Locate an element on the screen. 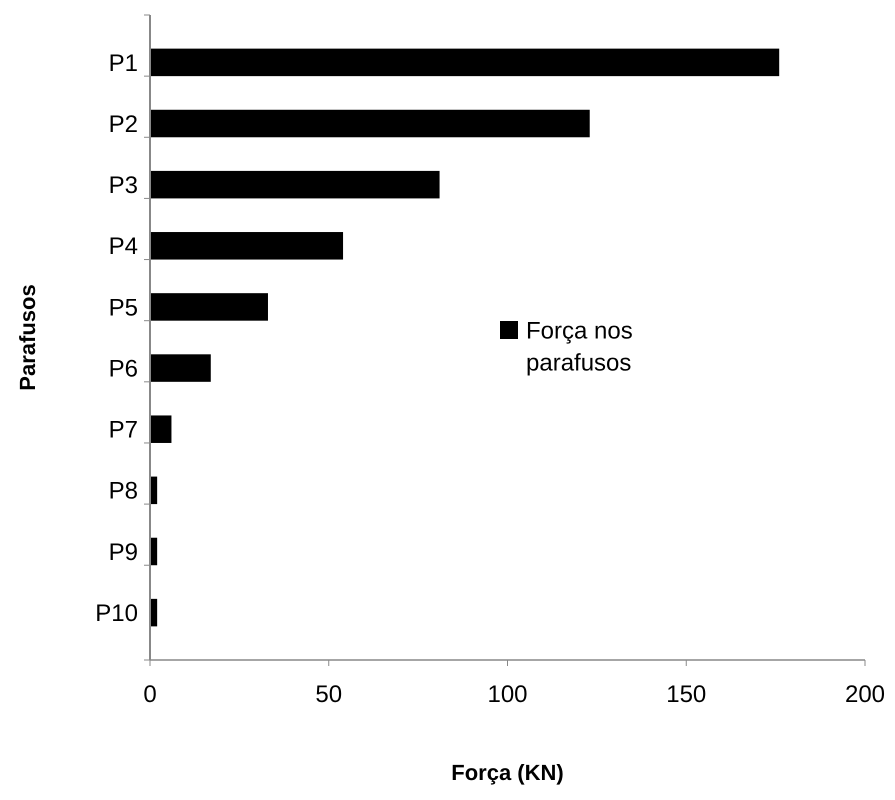 This screenshot has height=800, width=895. x-tick-label: 100 is located at coordinates (507, 694).